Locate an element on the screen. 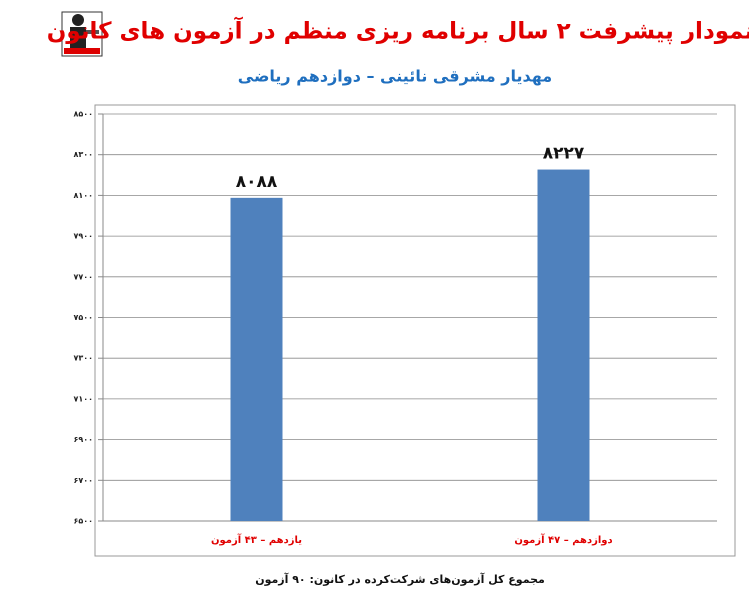  chart-subtitle: مهدیار مشرقی نائینی – دوازدهم ریاضی is located at coordinates (395, 76).